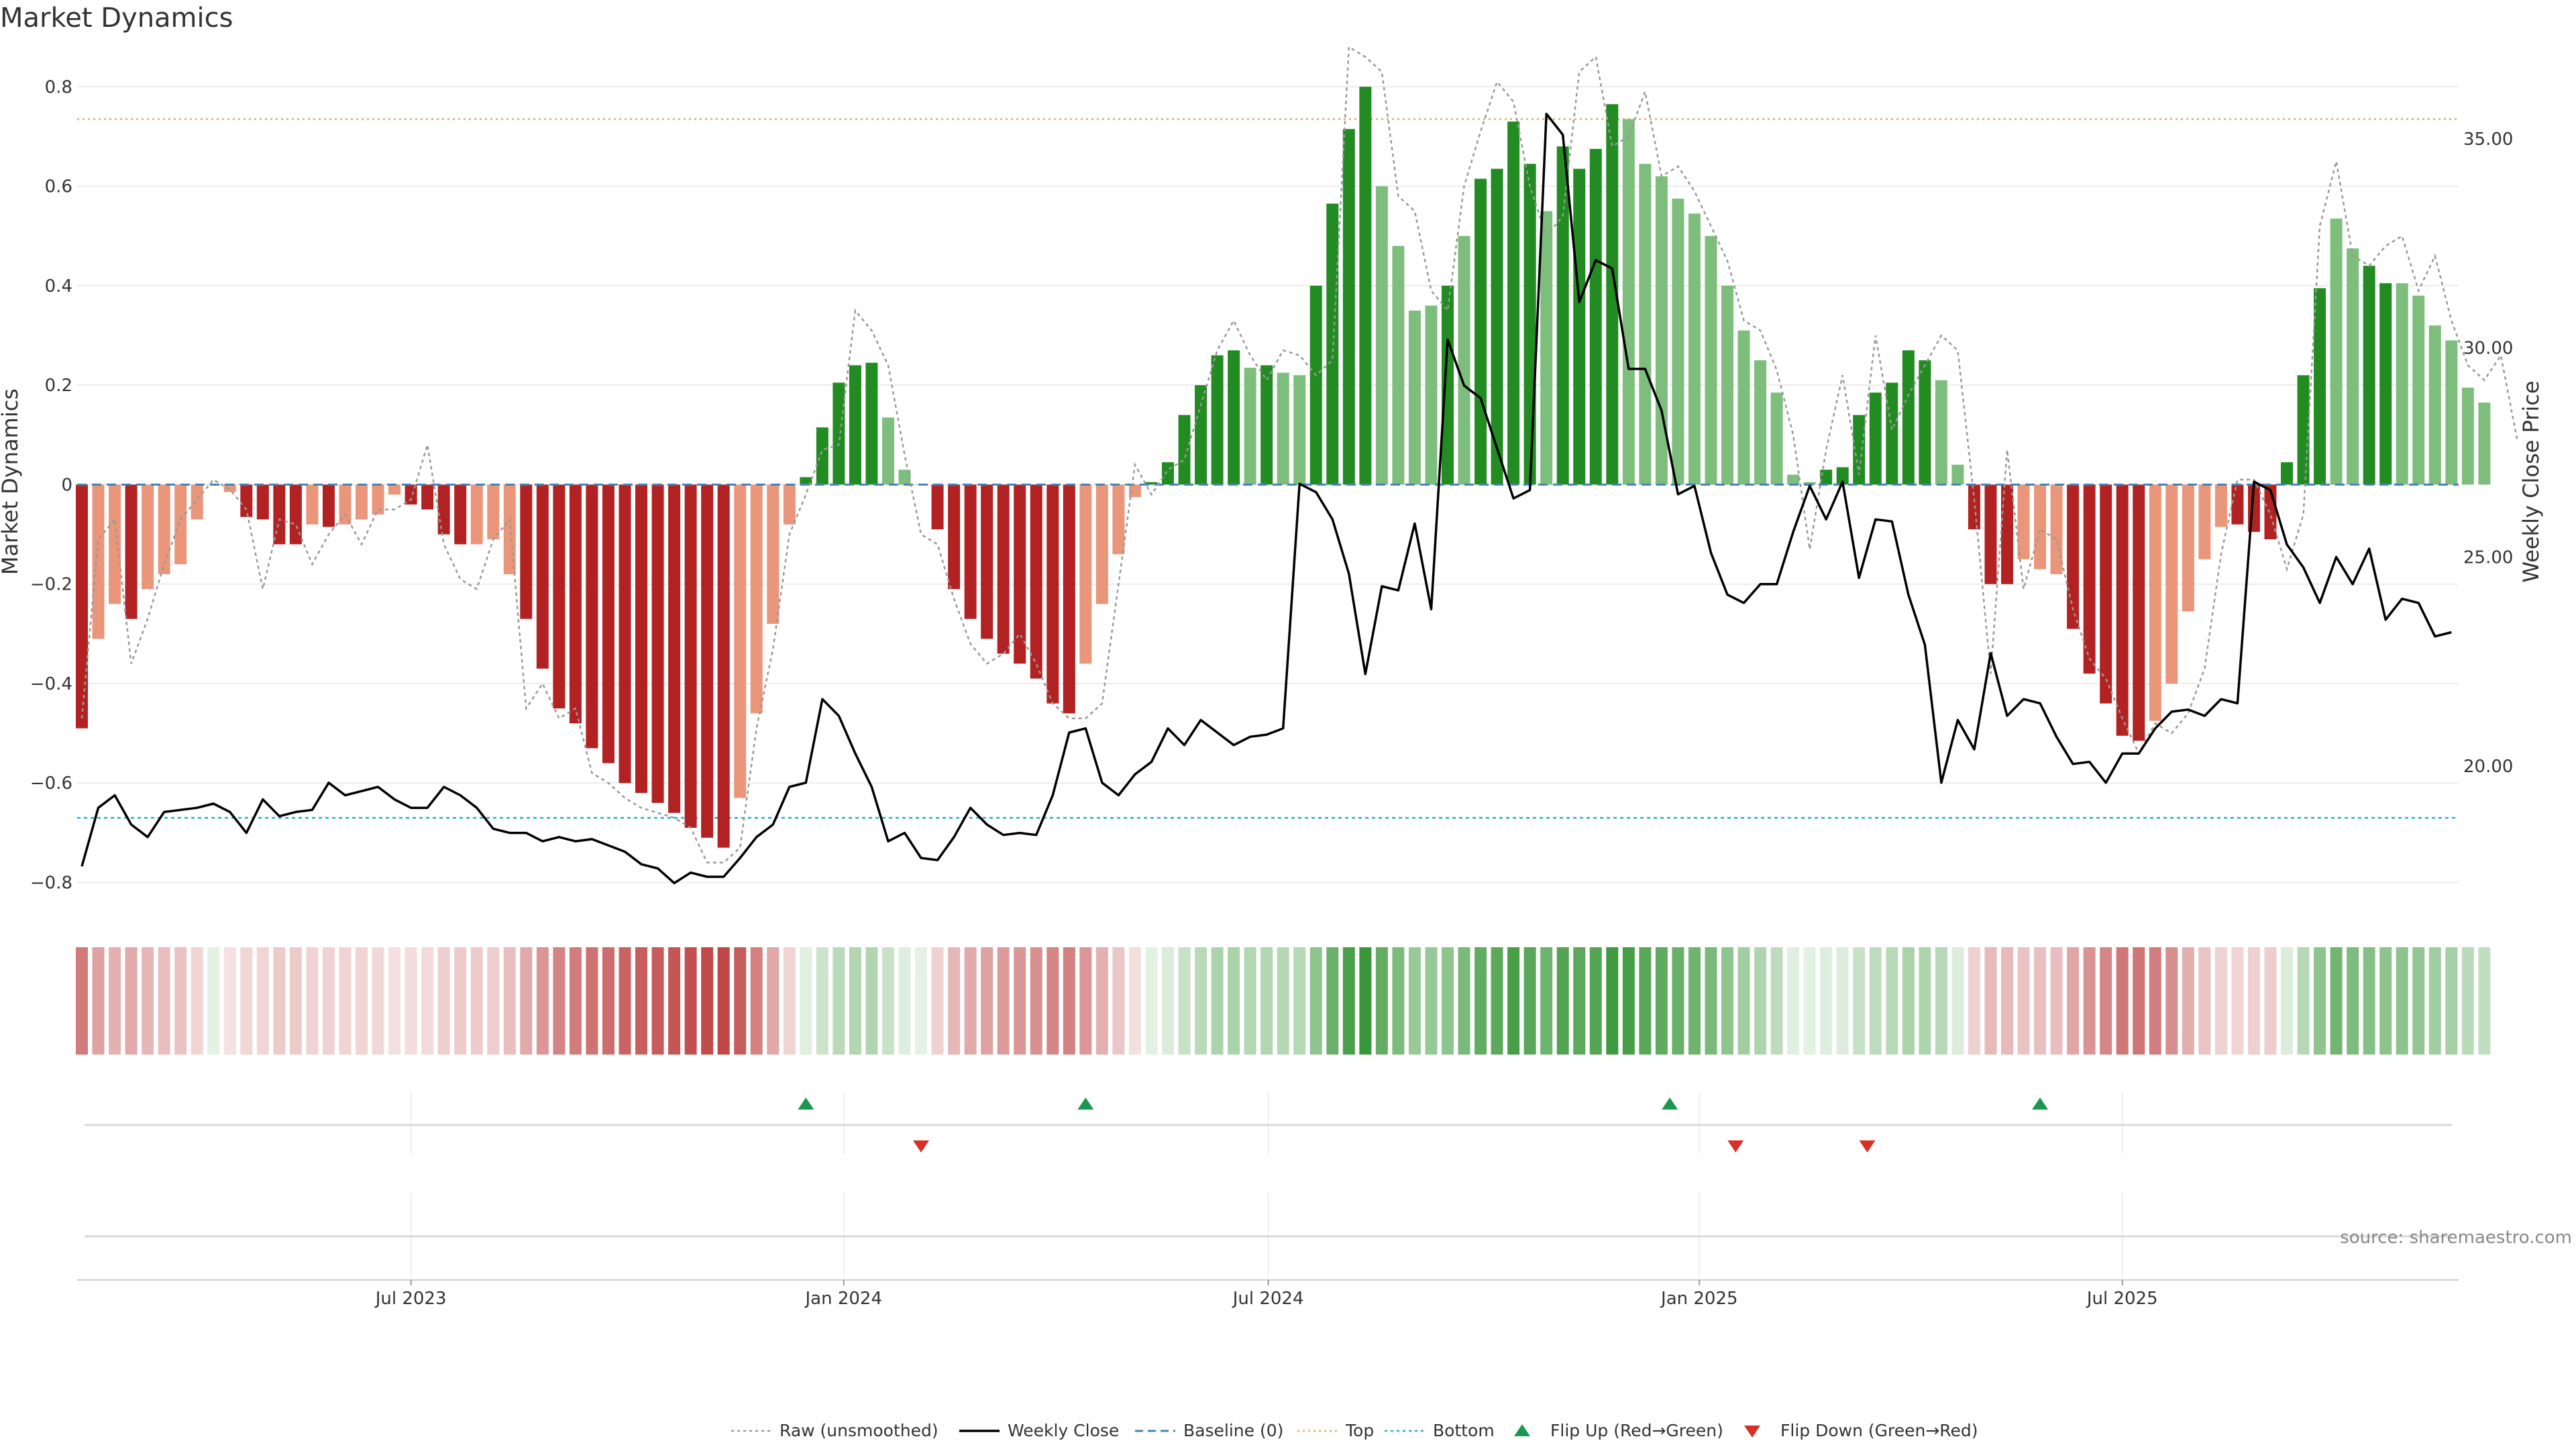 This screenshot has width=2576, height=1449. I want to click on legend-label: Flip Down (Green→Red), so click(1879, 1430).